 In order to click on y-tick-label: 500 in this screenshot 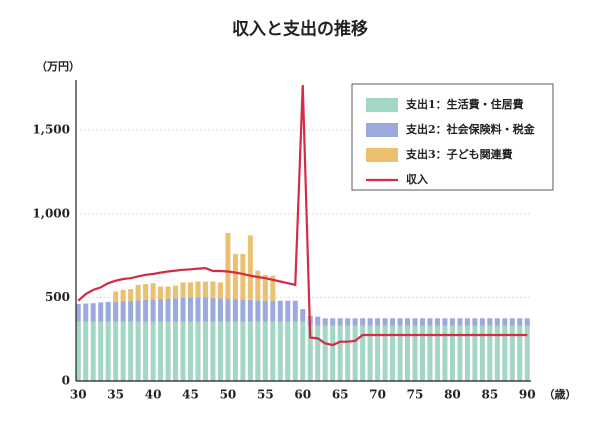, I will do `click(57, 297)`.